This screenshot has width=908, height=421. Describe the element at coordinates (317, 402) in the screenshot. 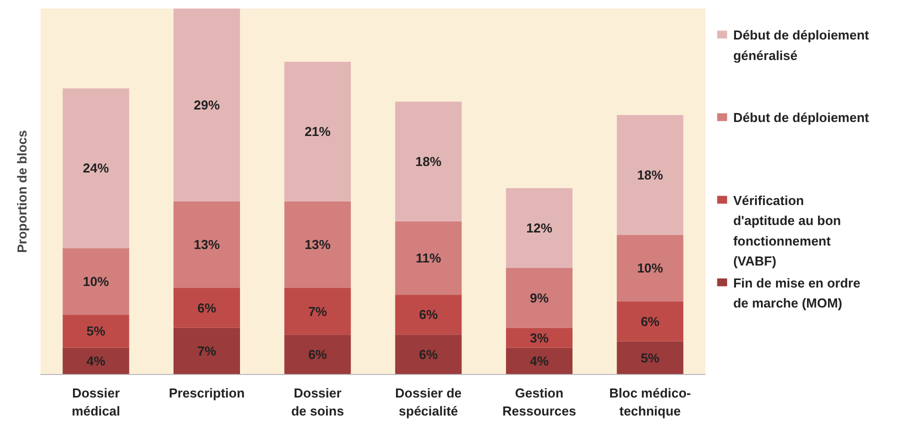

I see `x-tick-label: Dossier de soins` at that location.